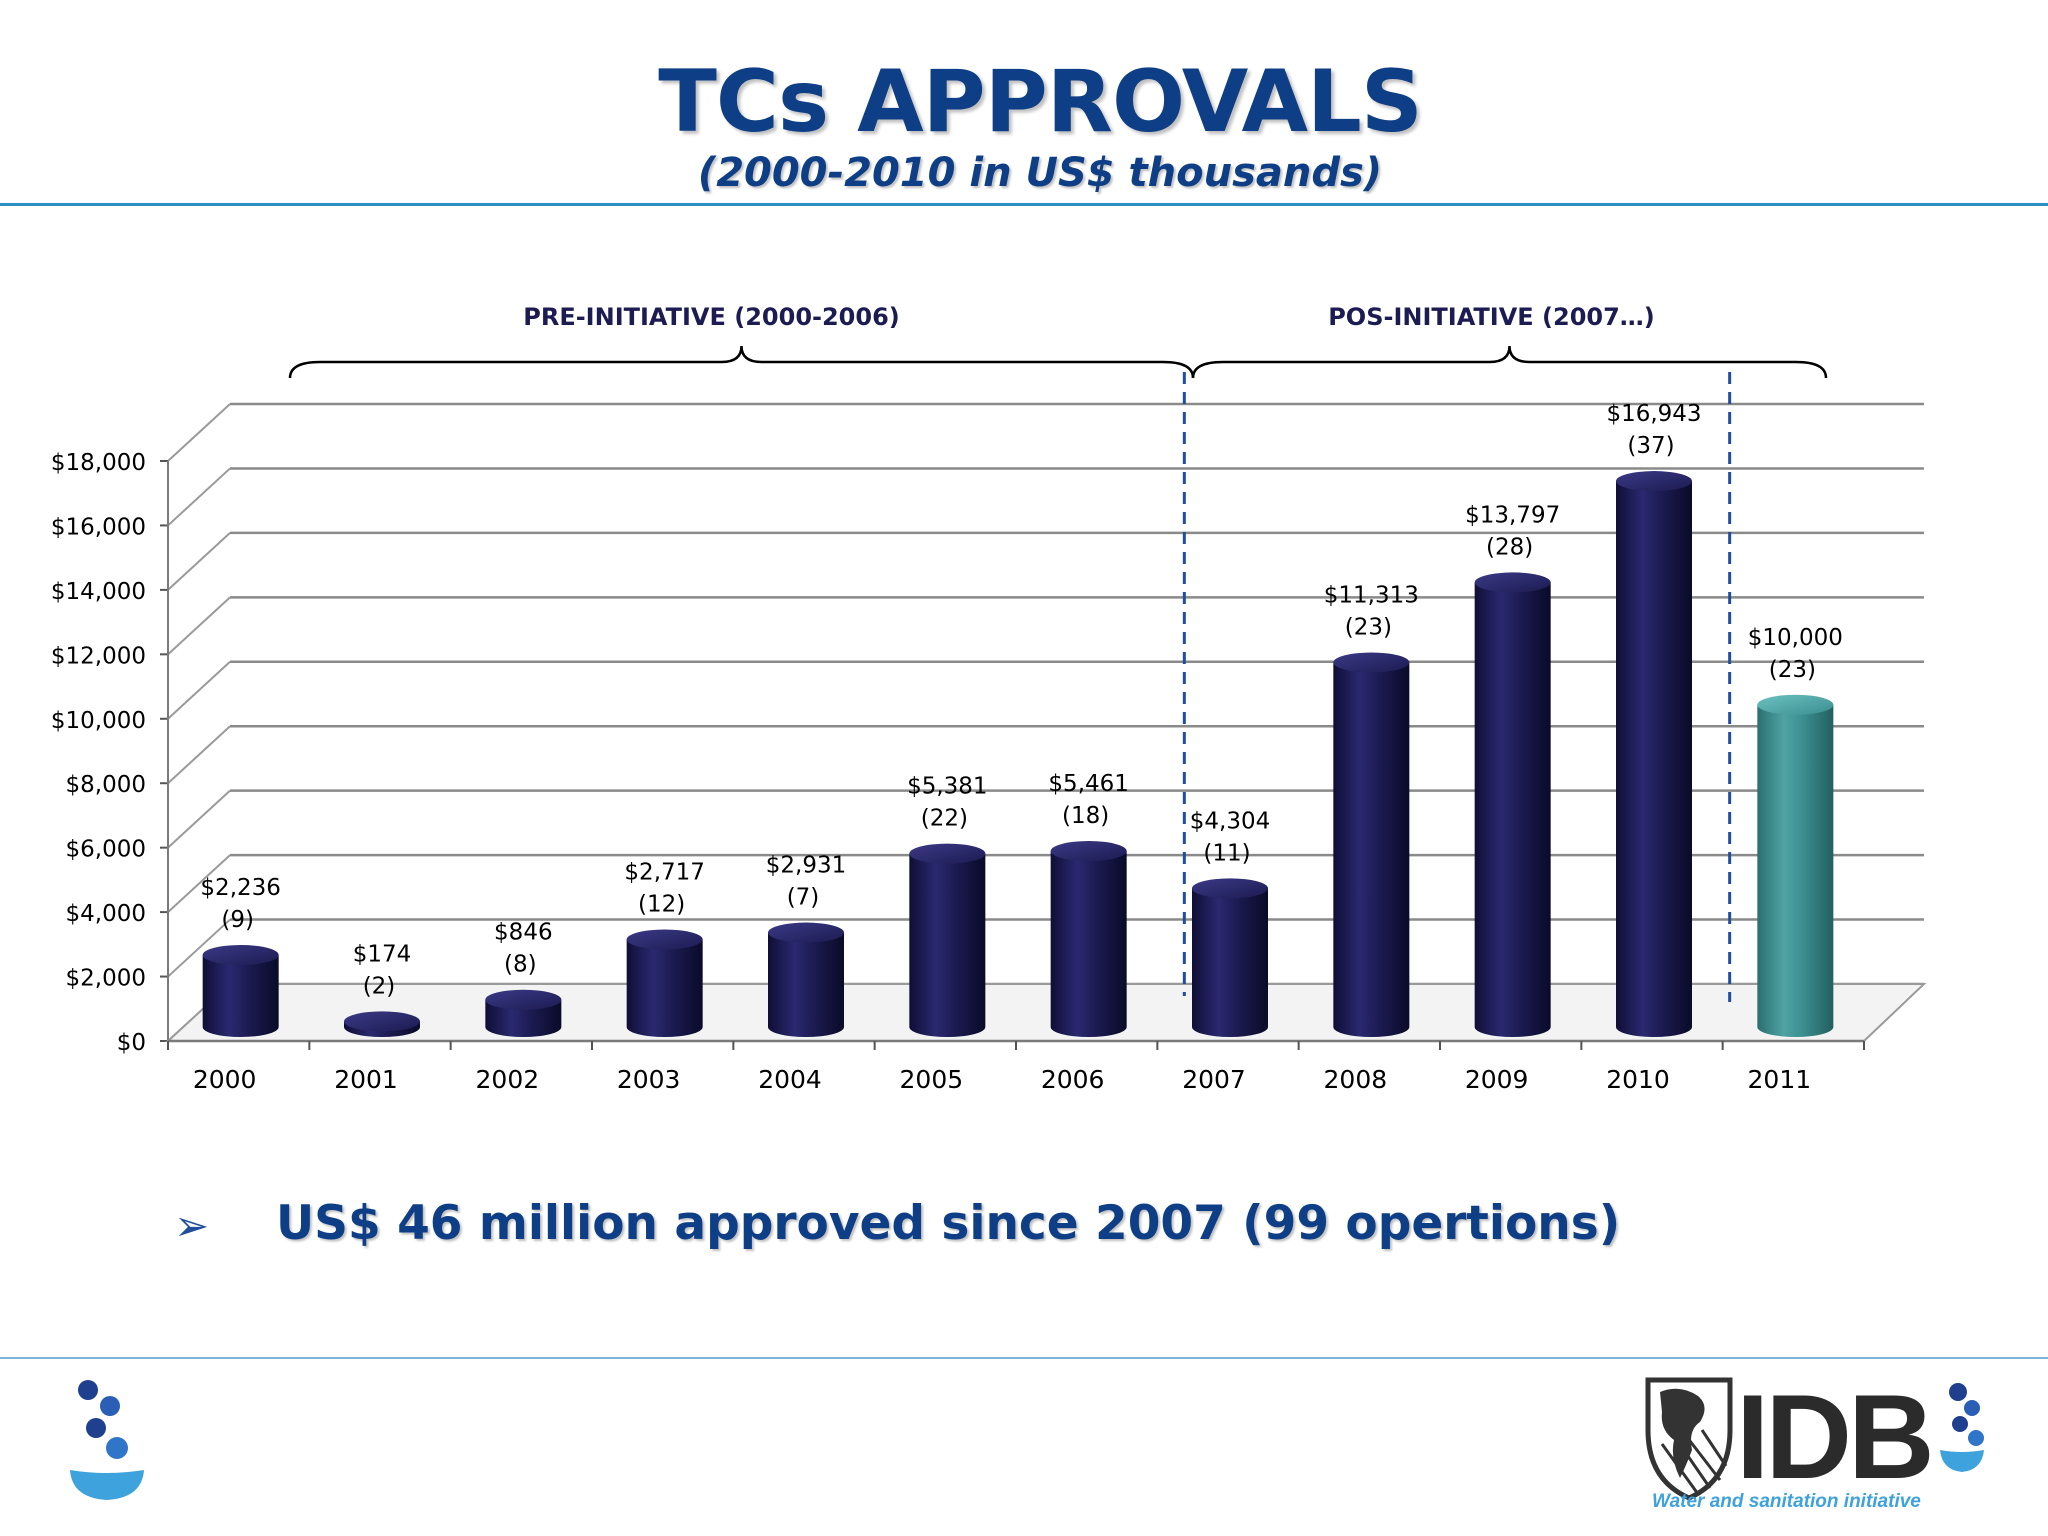 The height and width of the screenshot is (1536, 2048). What do you see at coordinates (379, 986) in the screenshot?
I see `data-label-count: (2)` at bounding box center [379, 986].